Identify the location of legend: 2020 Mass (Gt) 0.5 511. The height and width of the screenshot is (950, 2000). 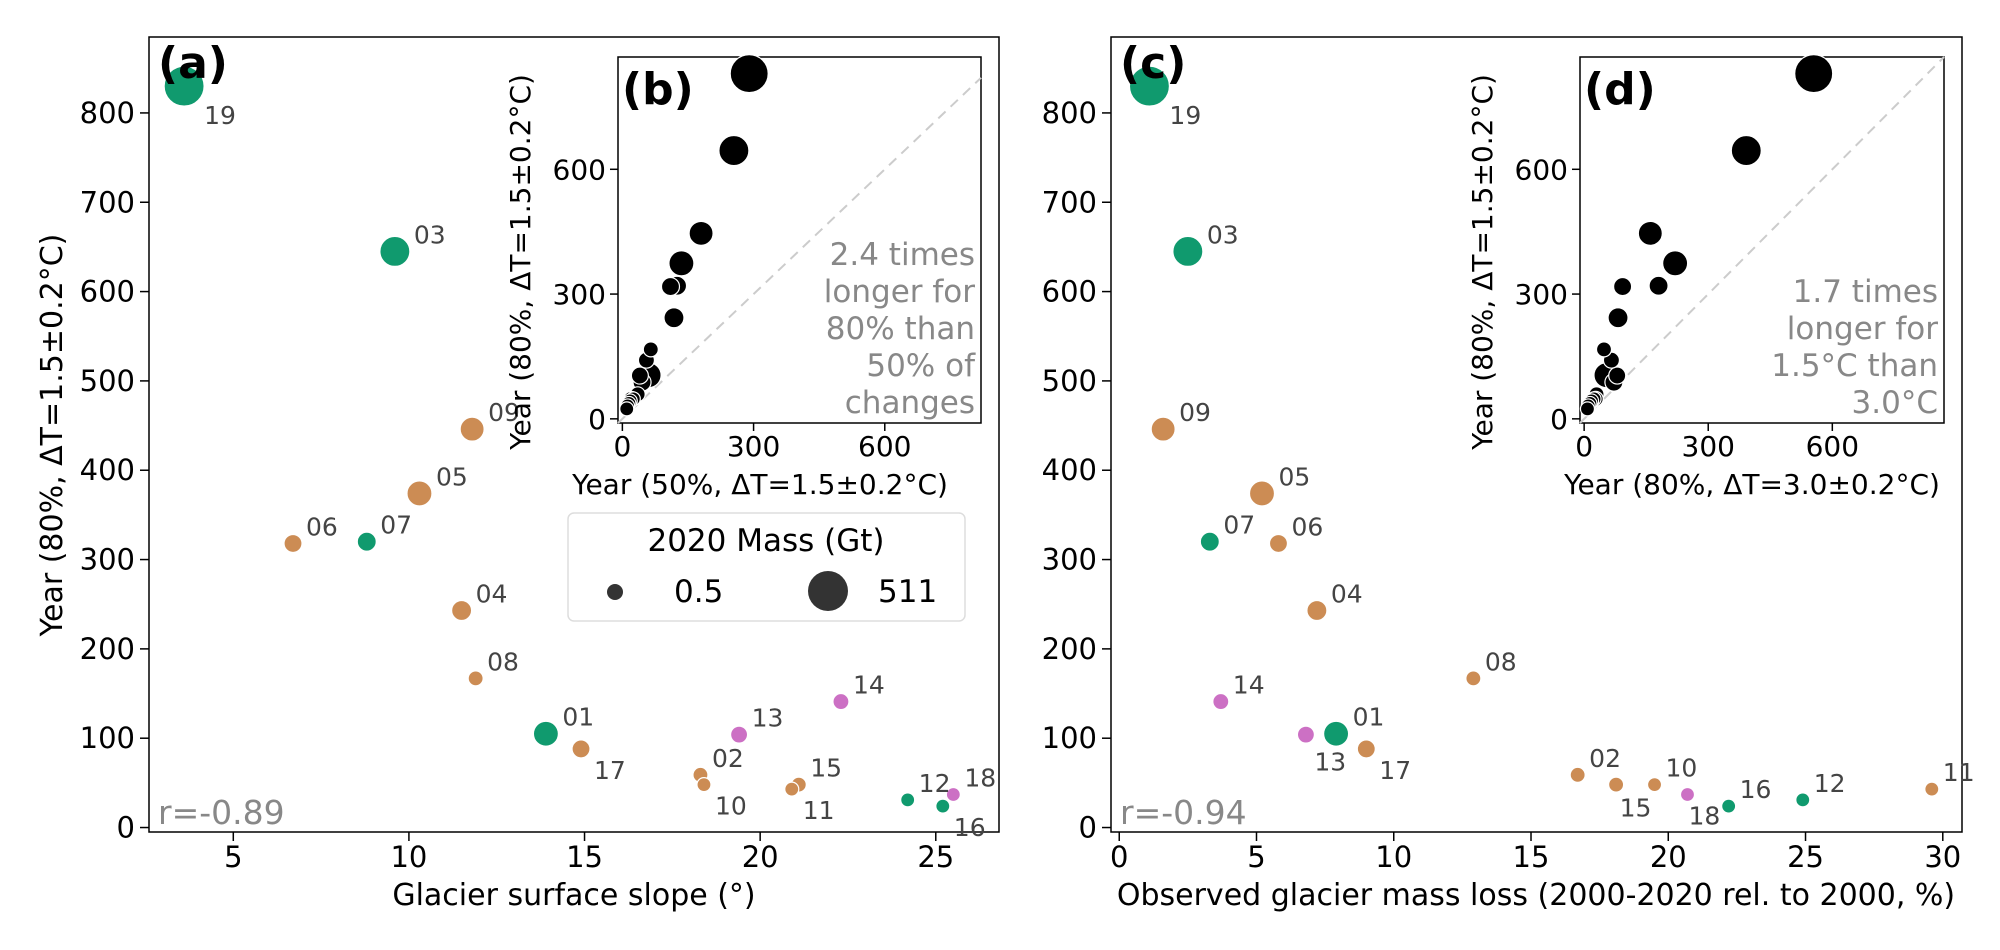
(766, 567).